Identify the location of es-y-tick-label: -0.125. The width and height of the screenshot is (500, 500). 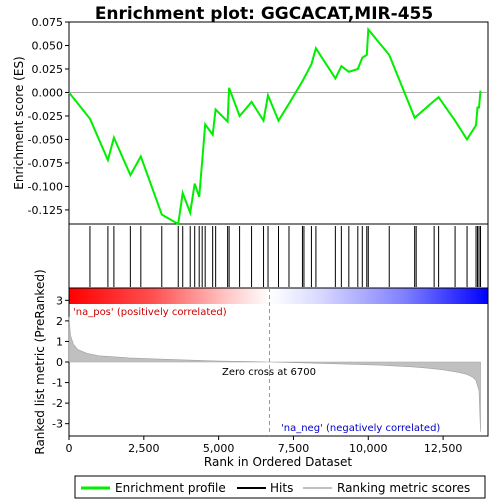
(45, 210).